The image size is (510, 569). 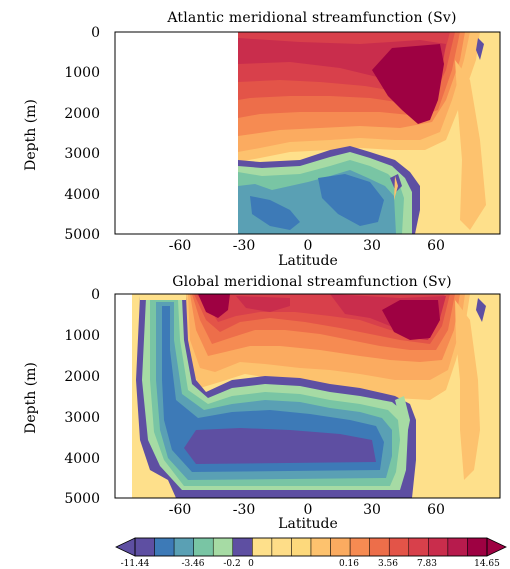 I want to click on global-xlabel: Latitude, so click(x=308, y=524).